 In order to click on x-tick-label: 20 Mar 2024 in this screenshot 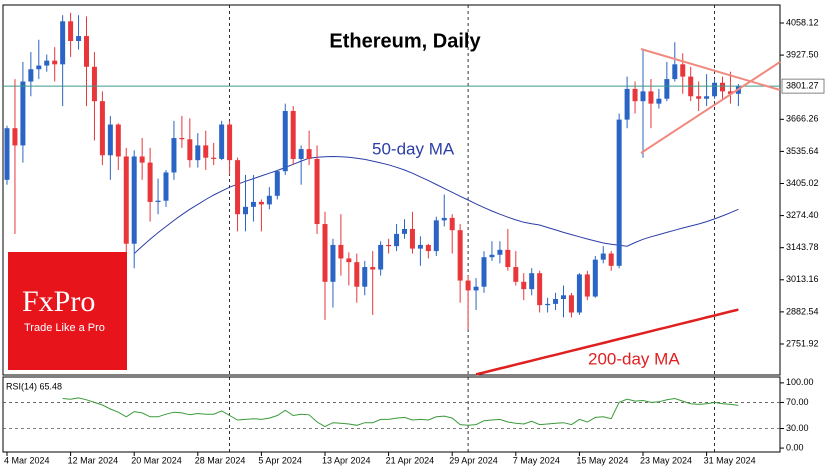, I will do `click(156, 460)`.